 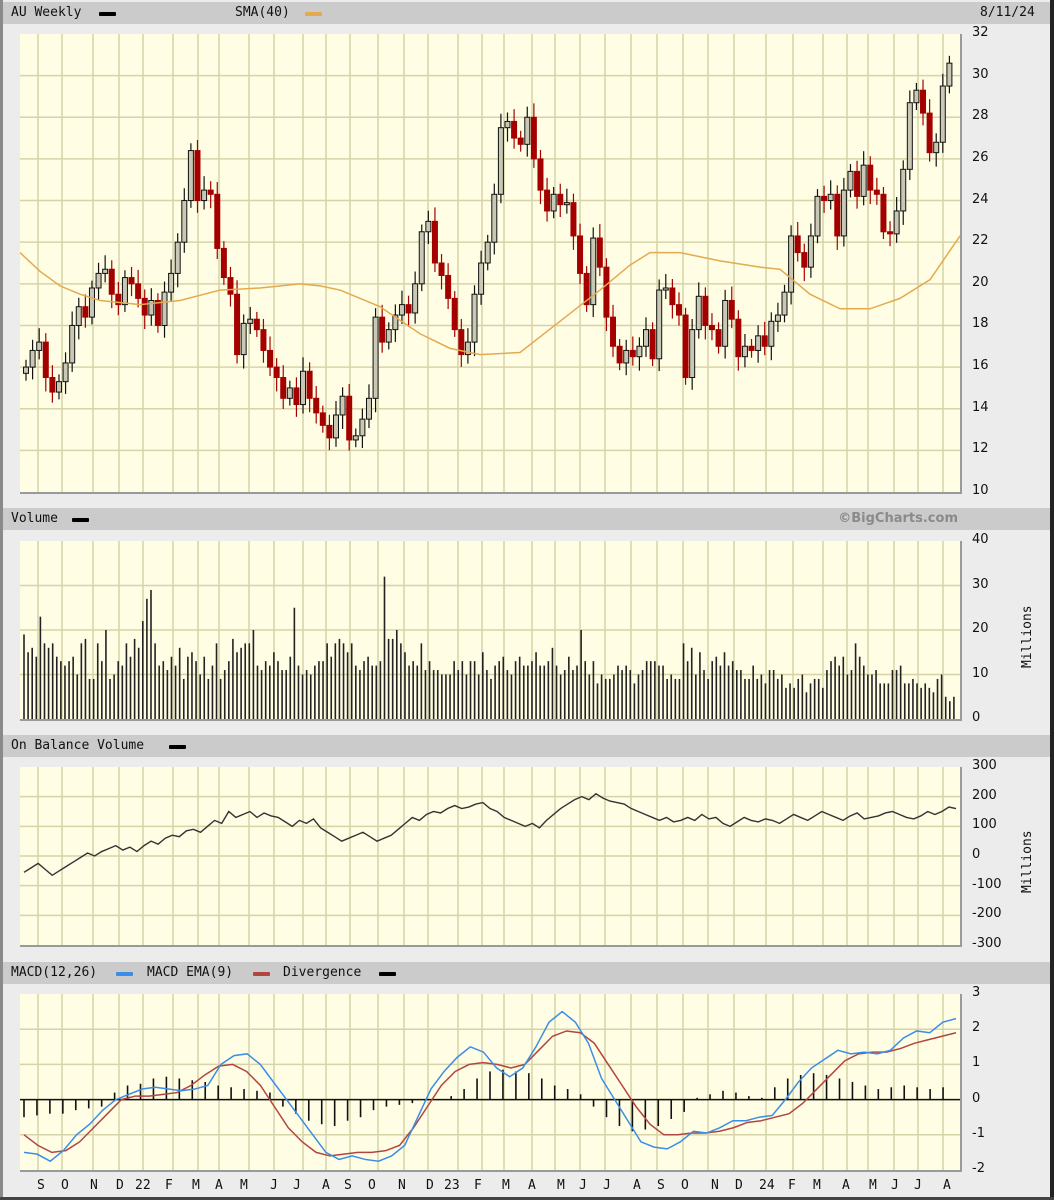 I want to click on axis-tick: -200, so click(x=987, y=914).